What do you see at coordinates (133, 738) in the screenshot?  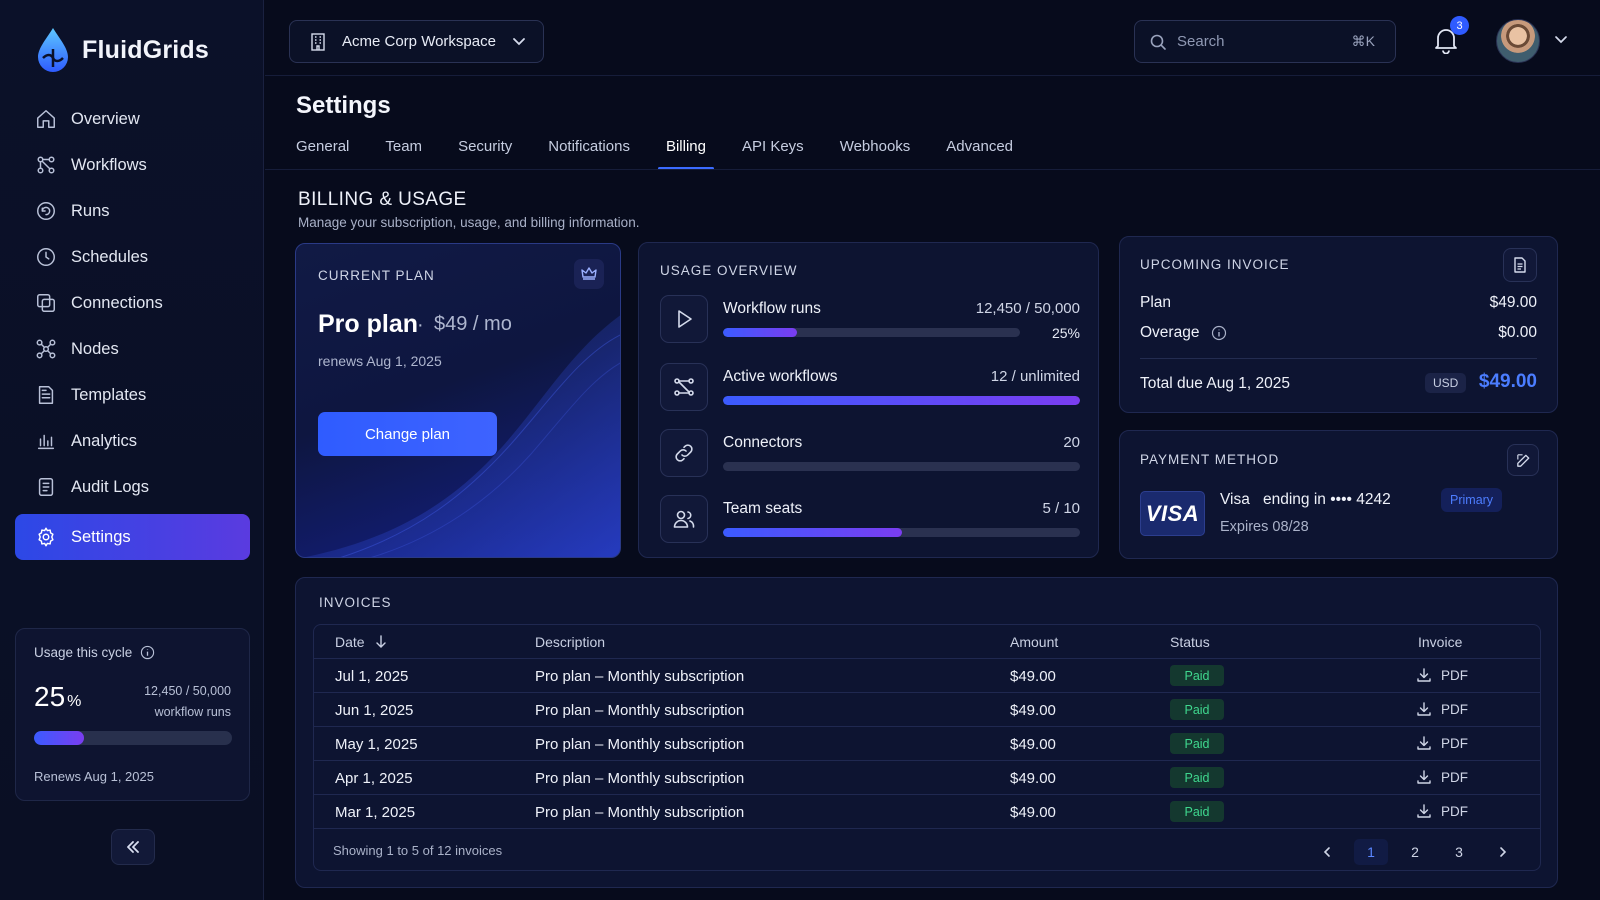 I see `usage-cycle-progress` at bounding box center [133, 738].